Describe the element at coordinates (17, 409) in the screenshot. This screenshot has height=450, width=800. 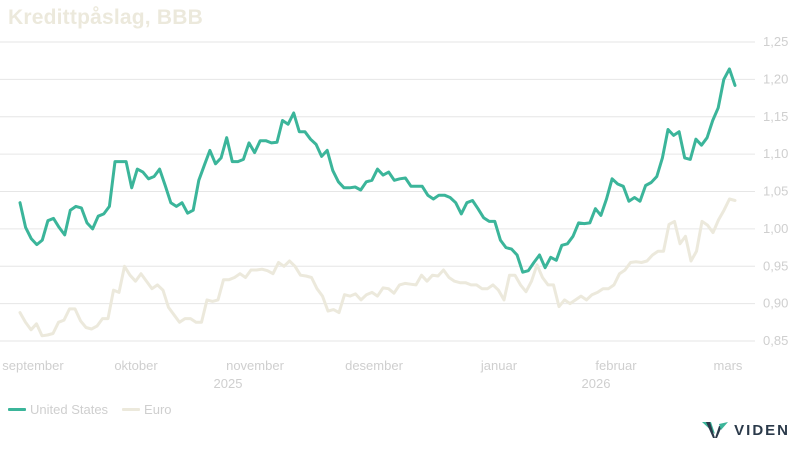
I see `legend-swatch-us` at that location.